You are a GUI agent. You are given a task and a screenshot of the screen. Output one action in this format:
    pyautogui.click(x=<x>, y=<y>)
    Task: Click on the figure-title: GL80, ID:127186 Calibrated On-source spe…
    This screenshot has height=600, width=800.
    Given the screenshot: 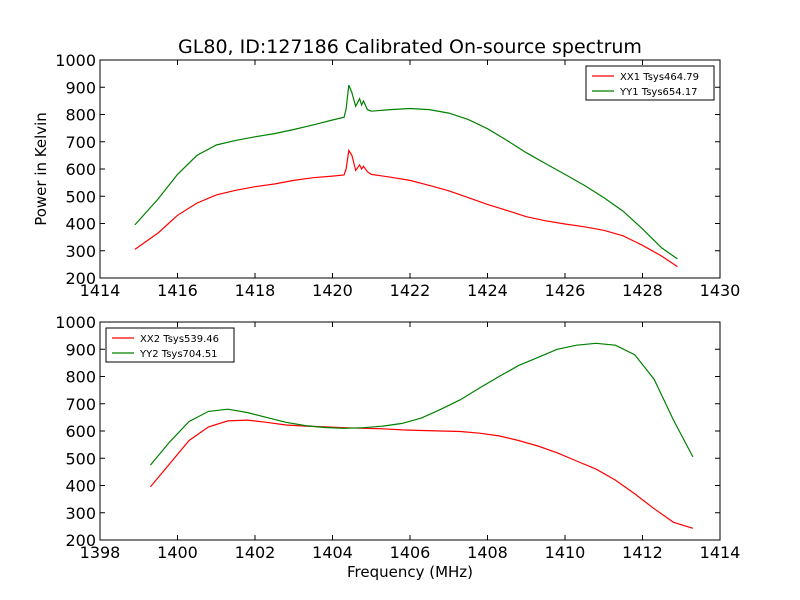 What is the action you would take?
    pyautogui.click(x=410, y=47)
    